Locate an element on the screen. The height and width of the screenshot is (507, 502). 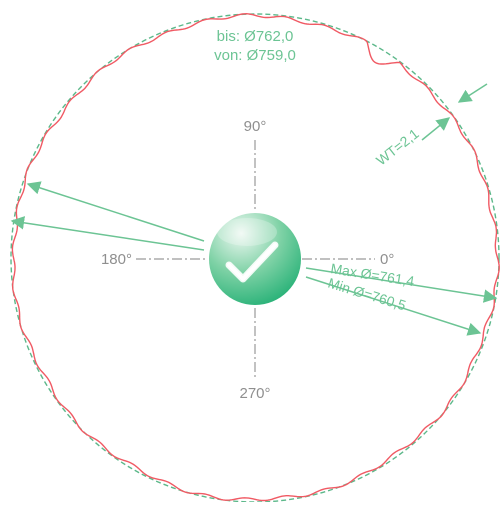
wall-thickness-label: WT=2,1 is located at coordinates (397, 146).